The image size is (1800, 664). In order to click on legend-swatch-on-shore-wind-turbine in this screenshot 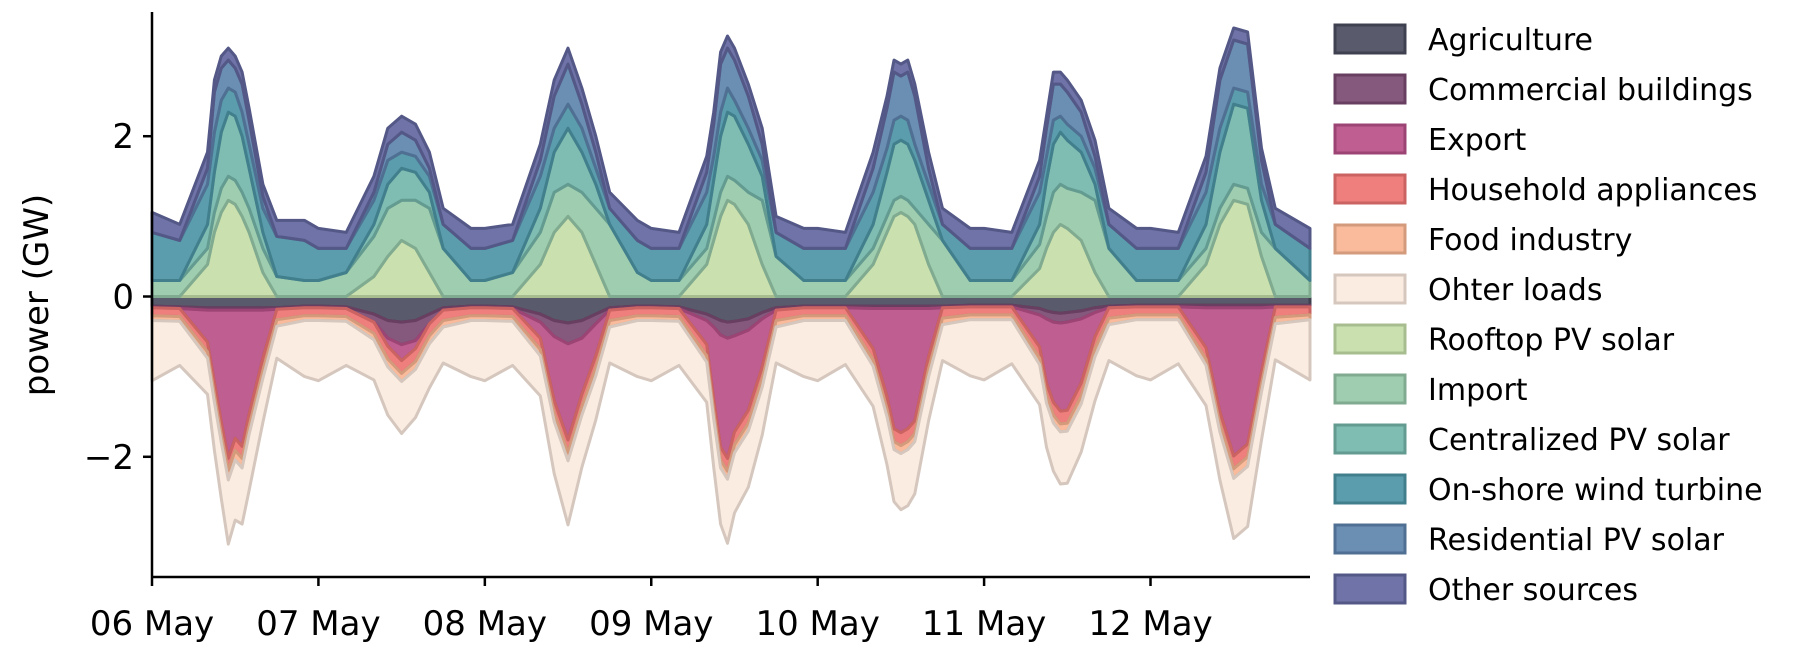, I will do `click(1370, 489)`.